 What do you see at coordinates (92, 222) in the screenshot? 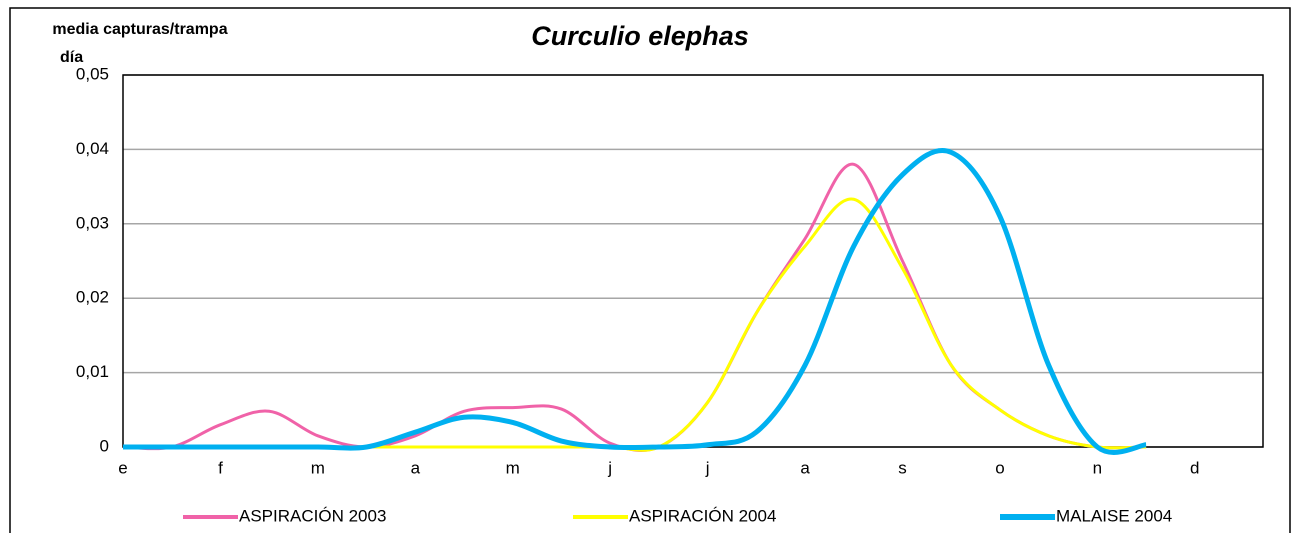
I see `y-tick-label: 0,03` at bounding box center [92, 222].